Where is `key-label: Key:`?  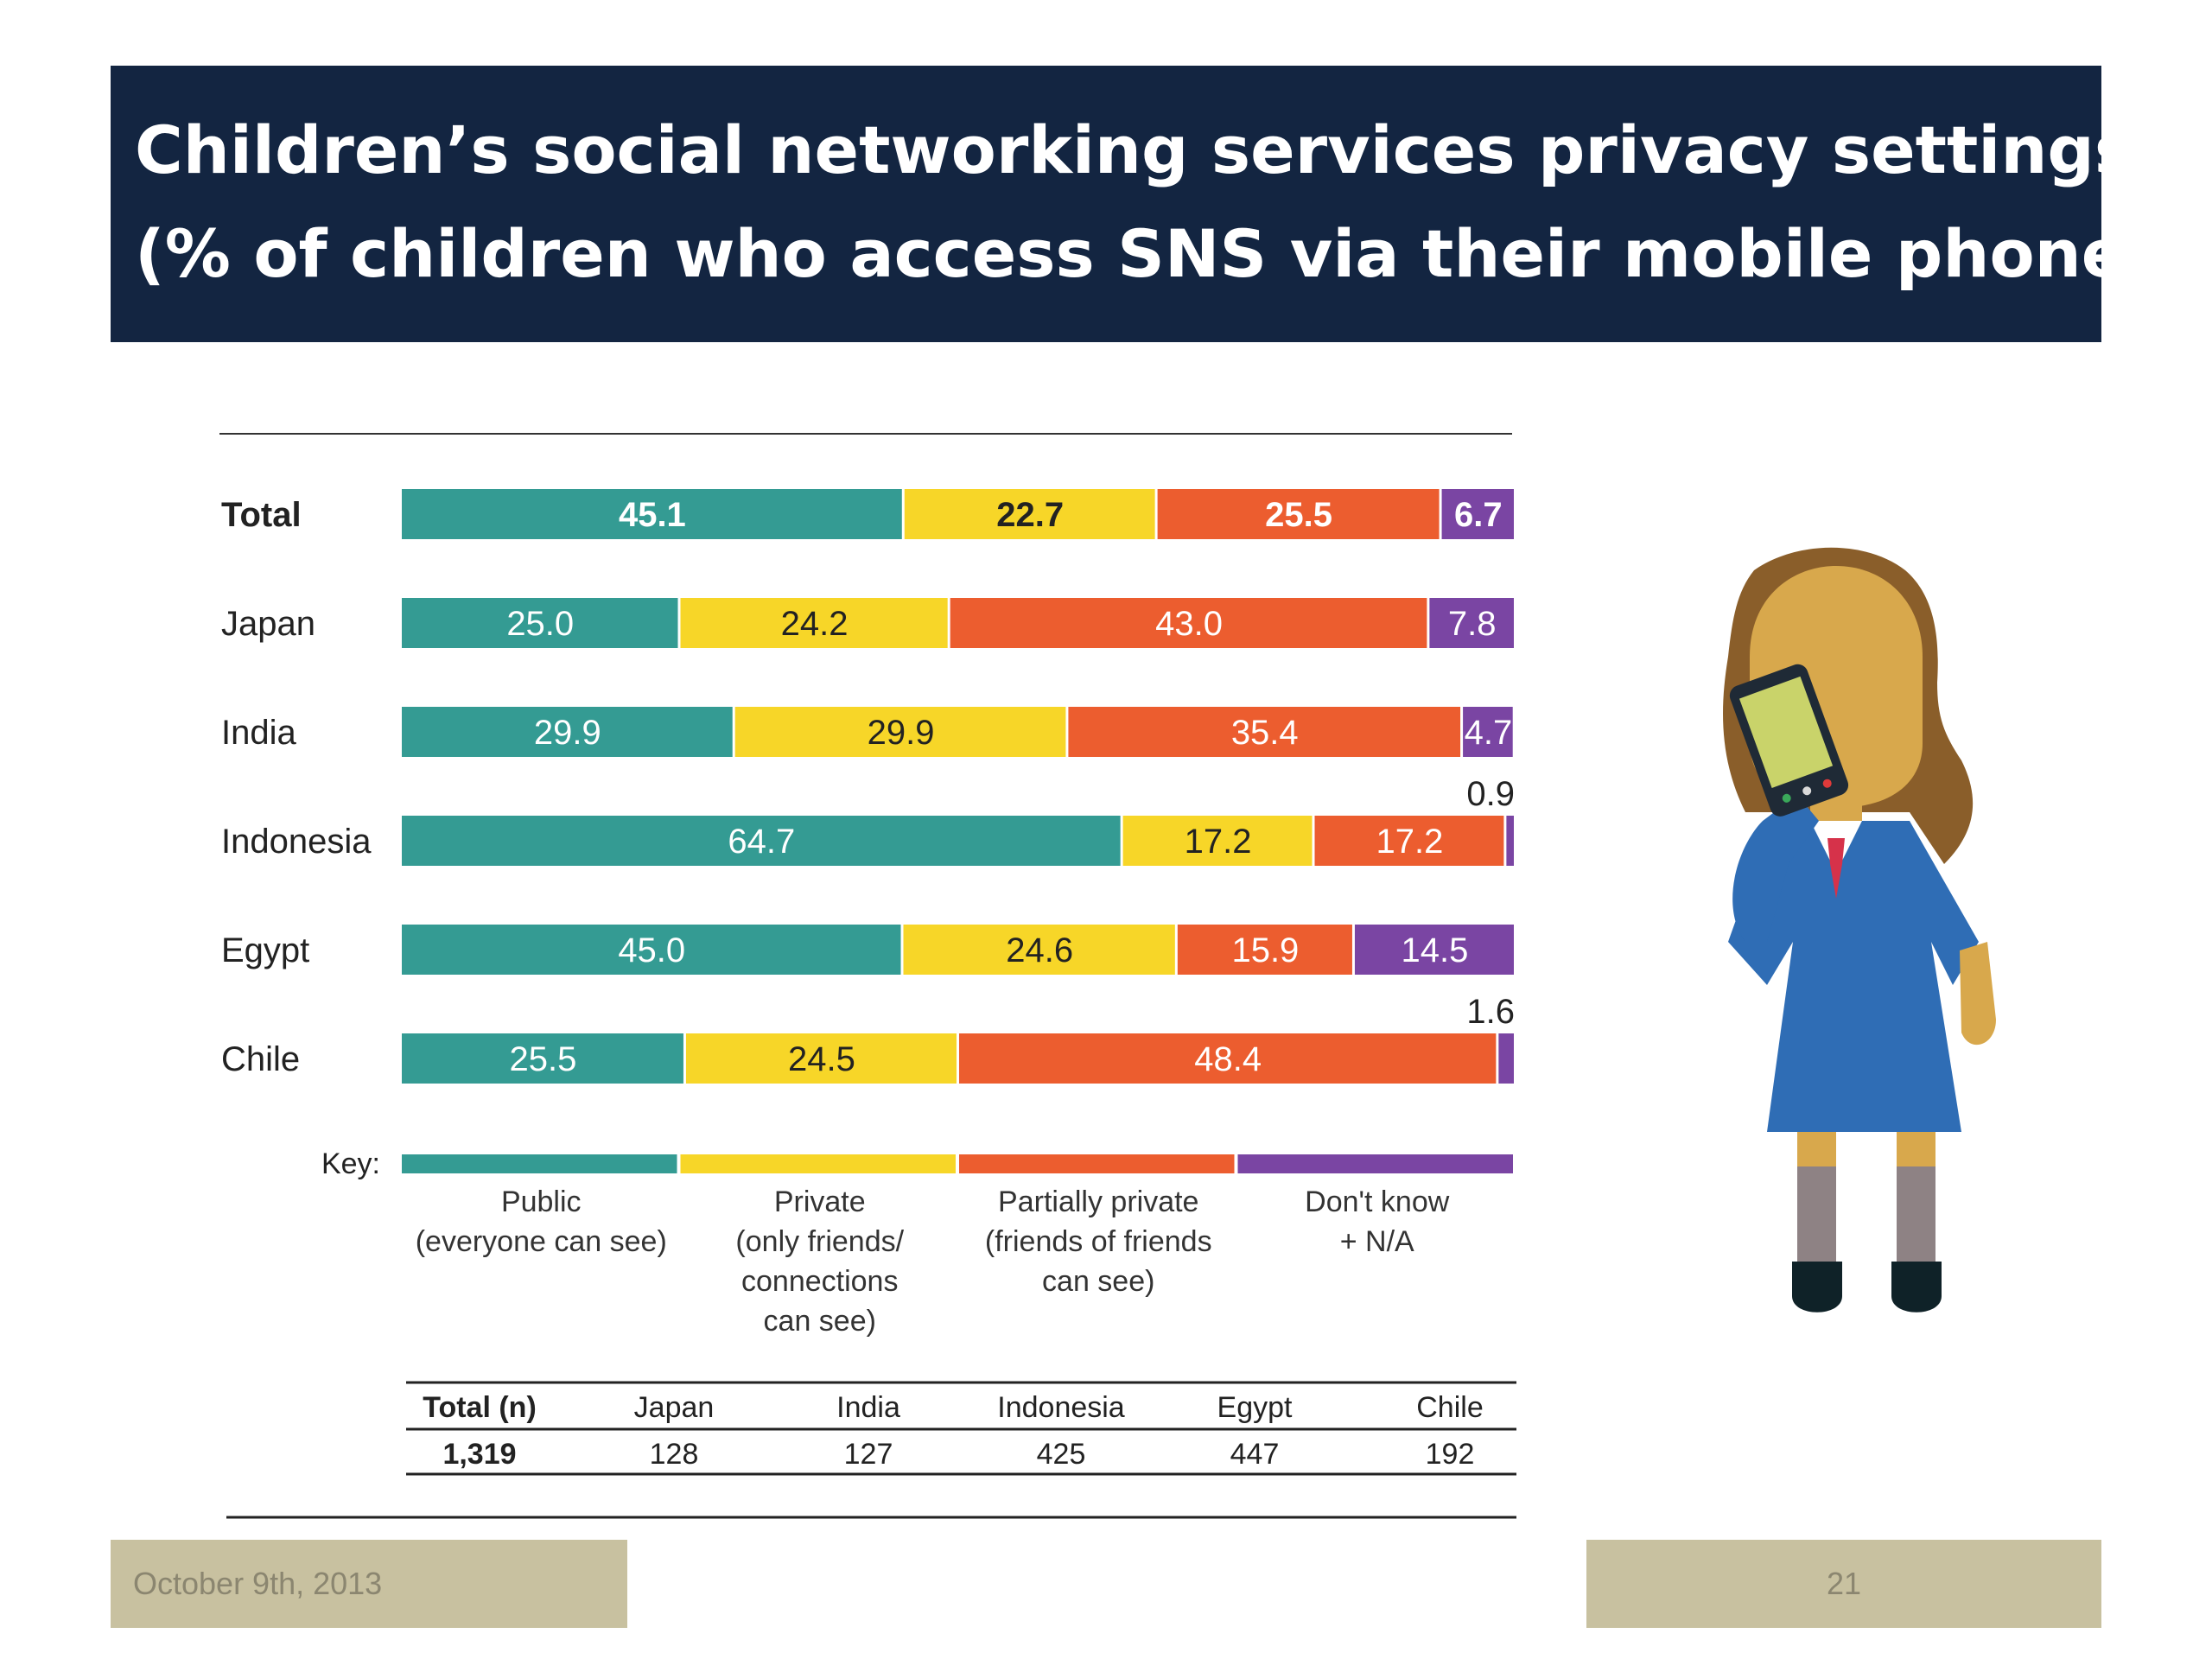 key-label: Key: is located at coordinates (350, 1163).